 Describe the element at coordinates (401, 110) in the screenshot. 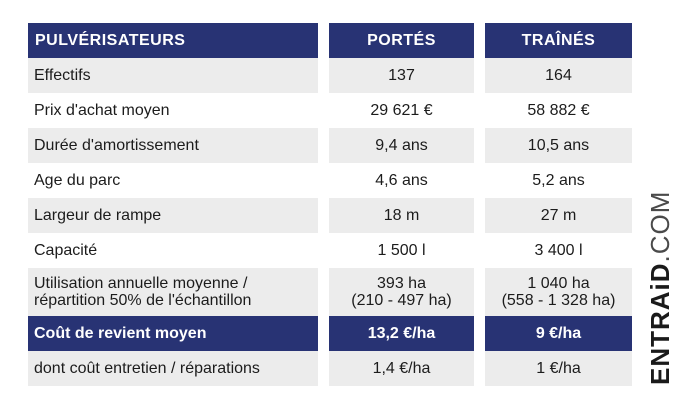

I see `row-value-portes: 29 621 €` at that location.